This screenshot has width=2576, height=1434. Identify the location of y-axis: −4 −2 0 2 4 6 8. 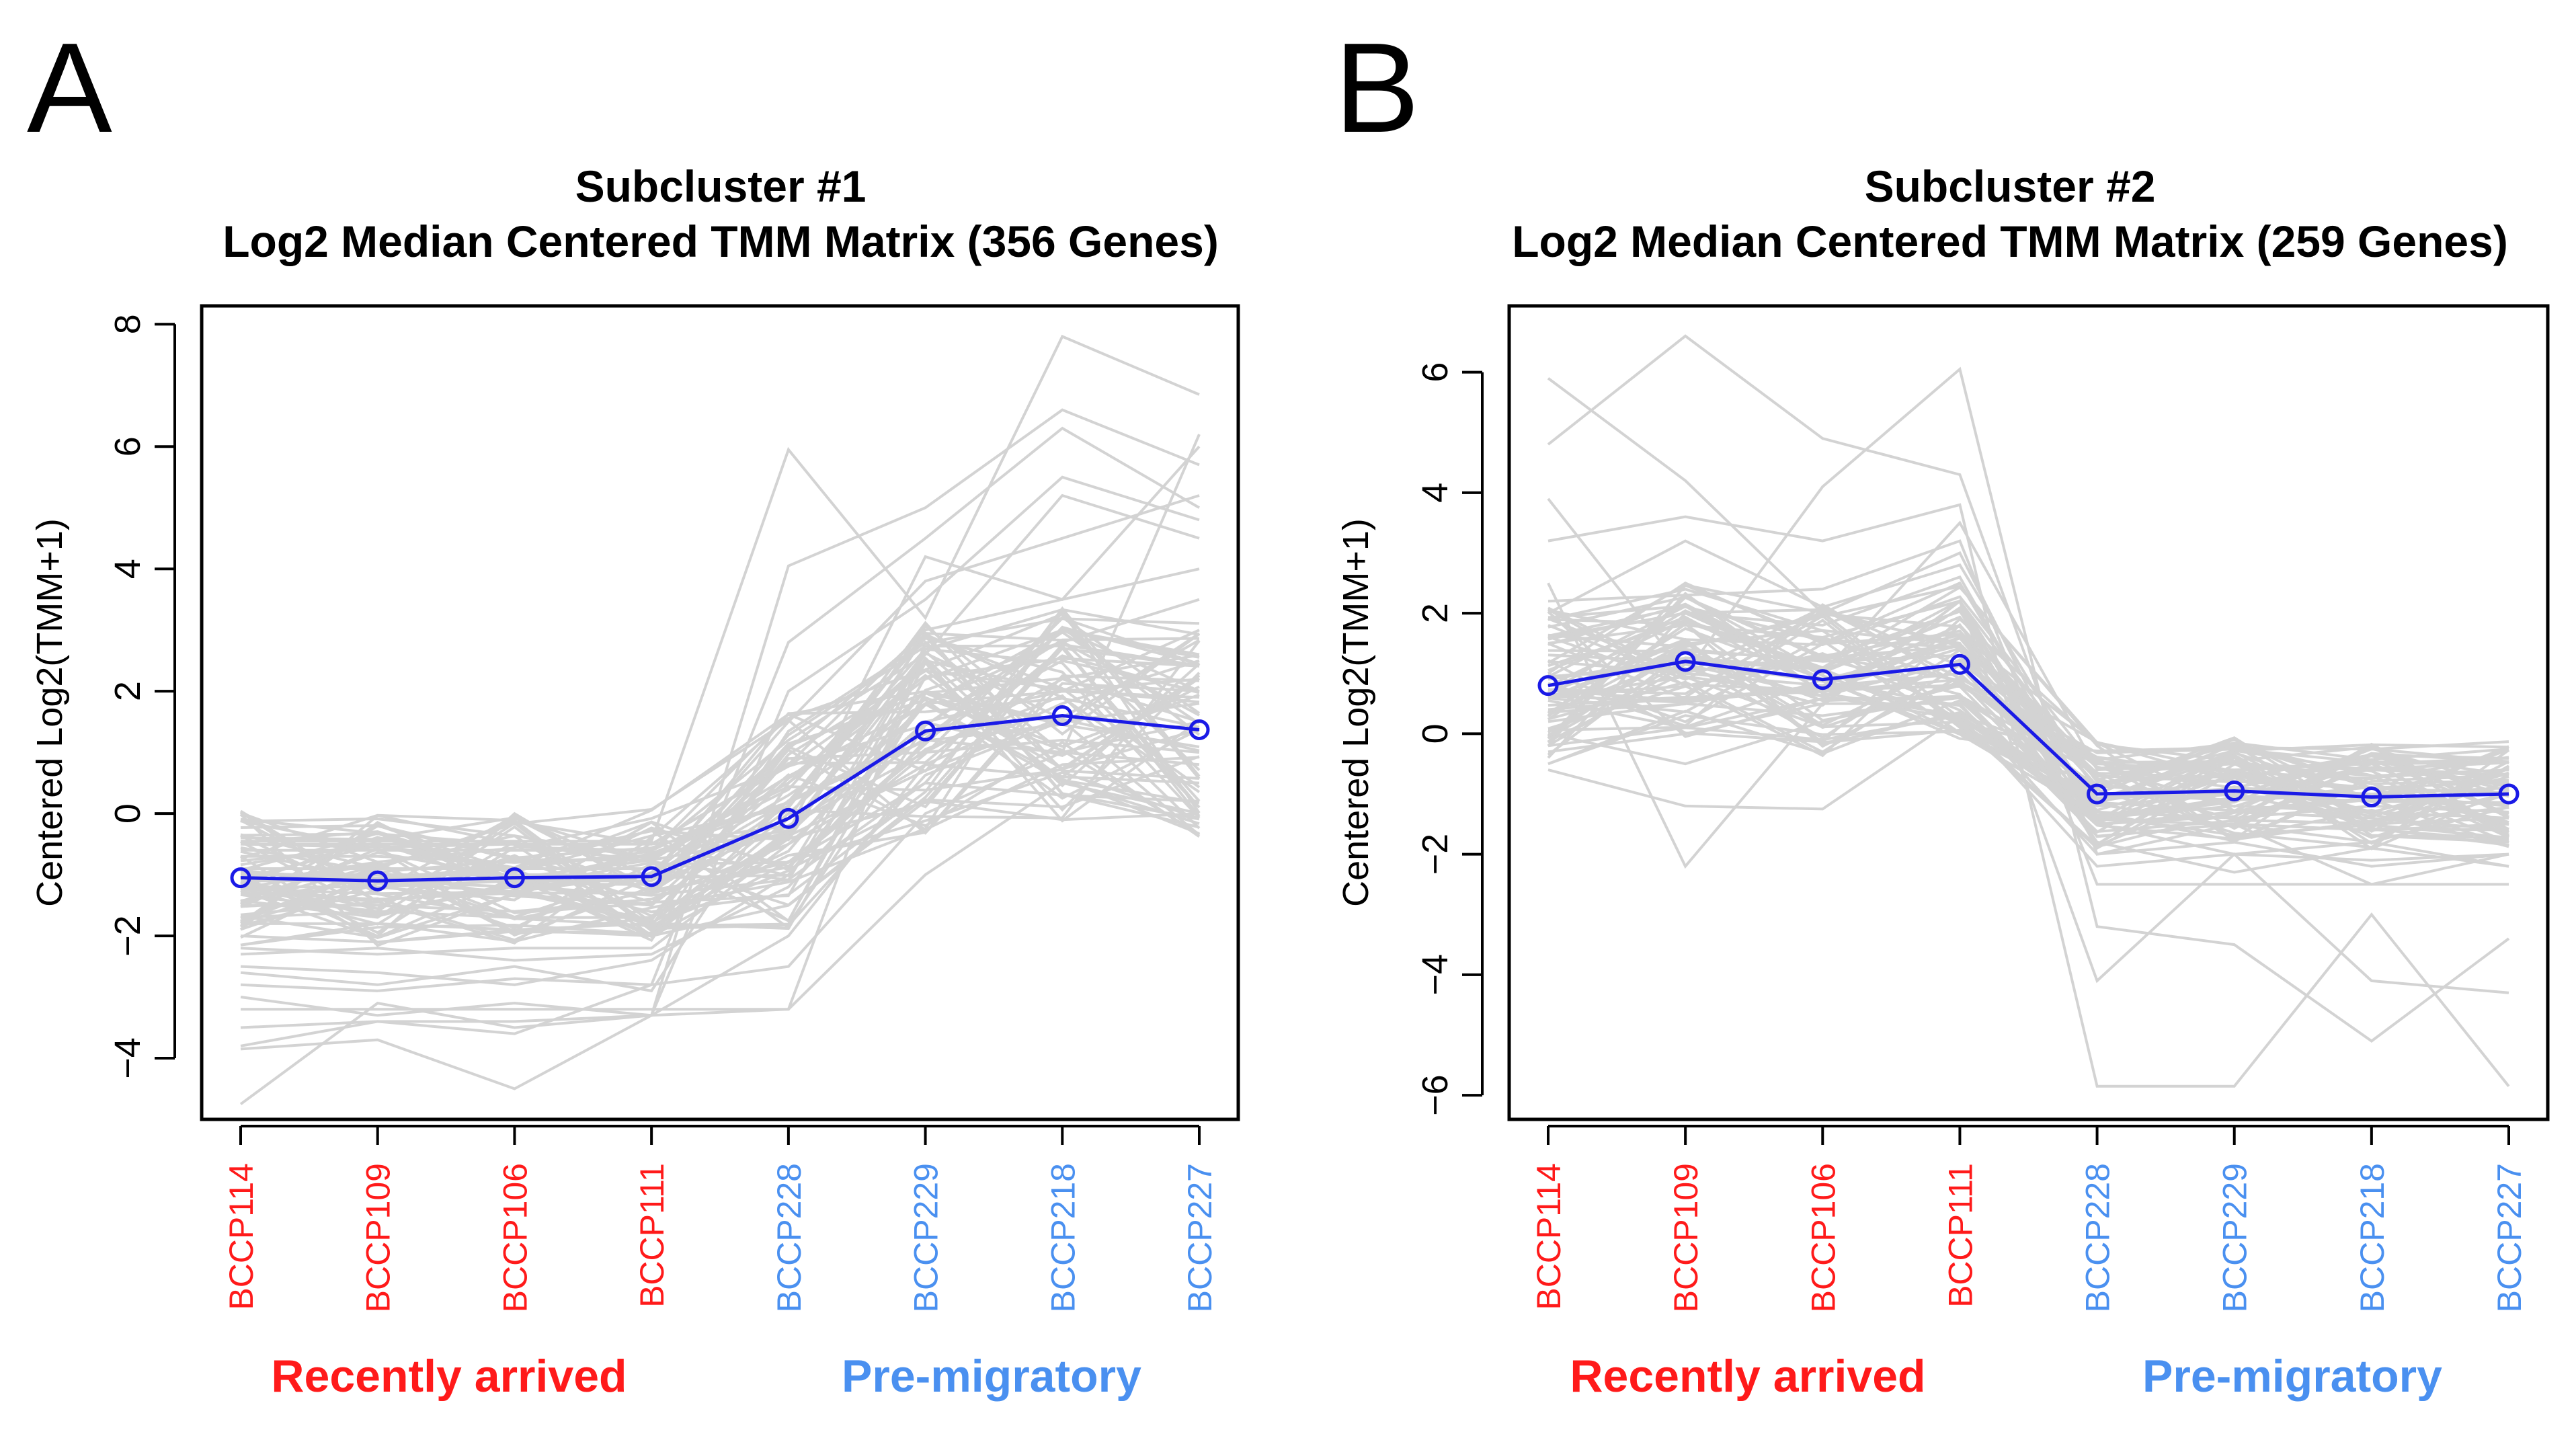
(142, 696).